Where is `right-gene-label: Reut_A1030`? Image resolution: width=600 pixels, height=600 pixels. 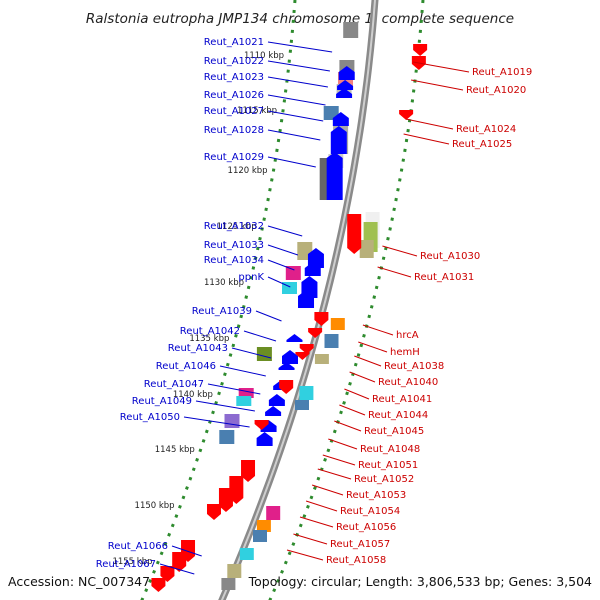
right-gene-label: Reut_A1030 is located at coordinates (450, 256).